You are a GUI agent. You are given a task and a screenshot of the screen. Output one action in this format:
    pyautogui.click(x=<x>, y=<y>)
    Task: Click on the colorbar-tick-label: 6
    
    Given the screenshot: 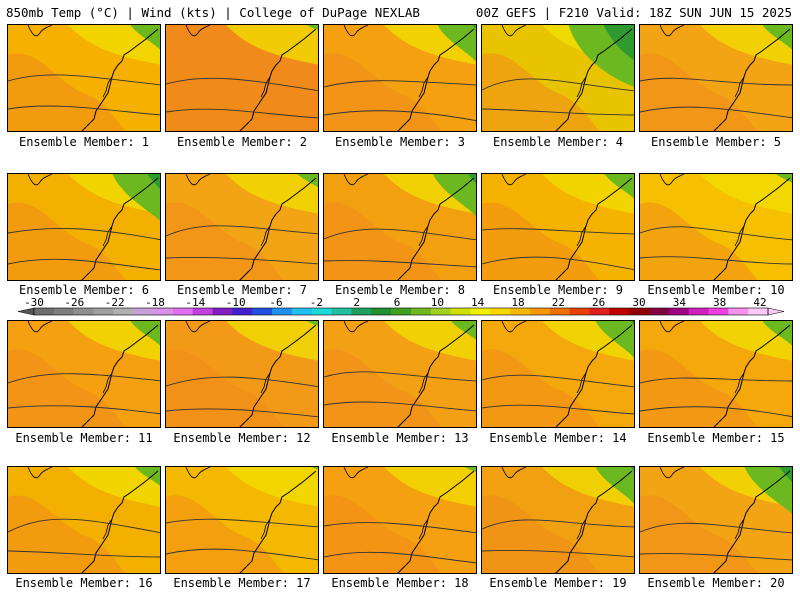 What is the action you would take?
    pyautogui.click(x=397, y=302)
    